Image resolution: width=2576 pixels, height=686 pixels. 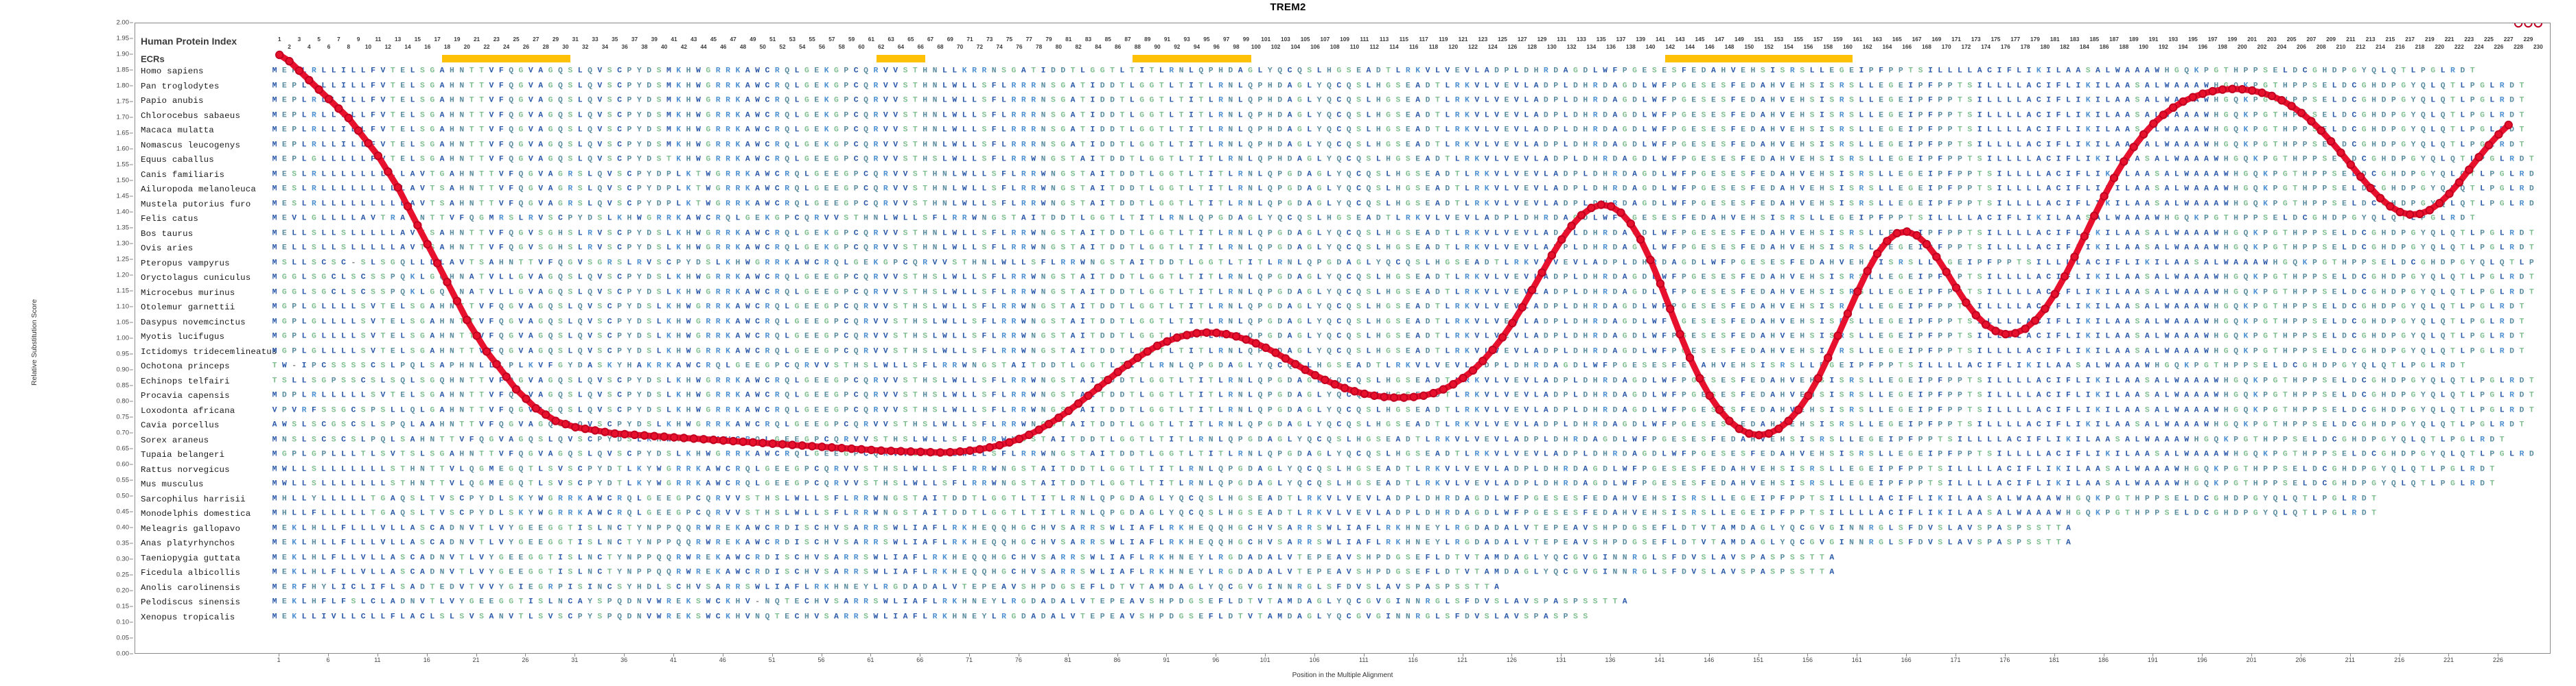 What do you see at coordinates (417, 39) in the screenshot?
I see `alignment-ruler-number: 15` at bounding box center [417, 39].